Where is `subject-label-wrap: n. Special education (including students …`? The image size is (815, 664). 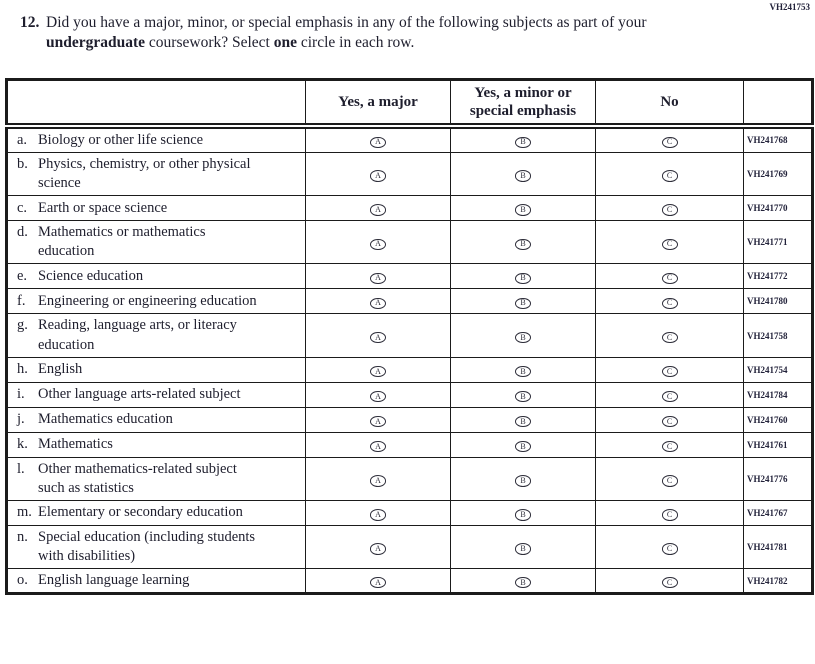 subject-label-wrap: n. Special education (including students … is located at coordinates (159, 547).